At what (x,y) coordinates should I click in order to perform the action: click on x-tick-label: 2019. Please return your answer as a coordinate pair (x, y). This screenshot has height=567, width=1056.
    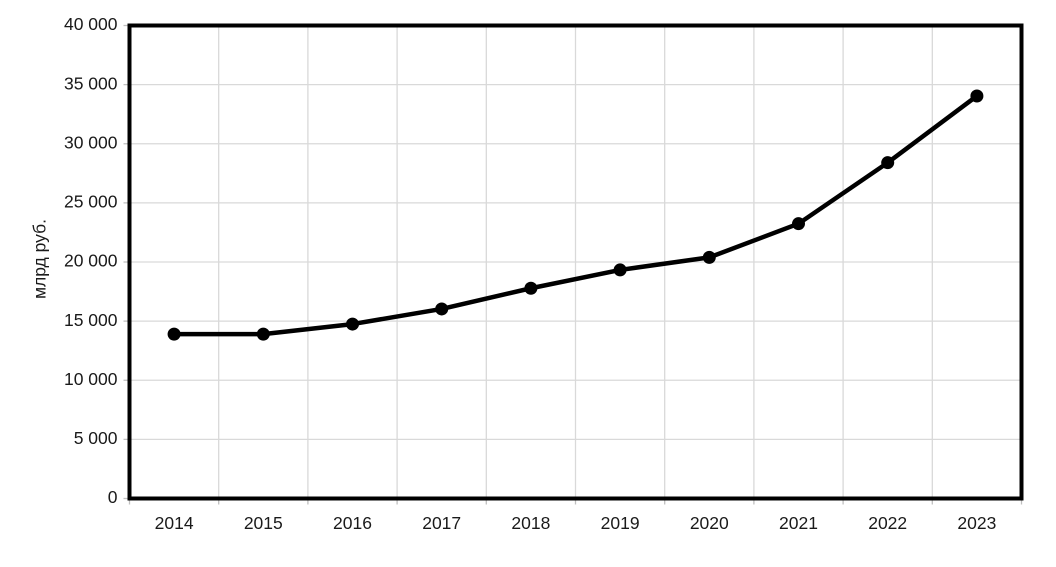
    Looking at the image, I should click on (620, 523).